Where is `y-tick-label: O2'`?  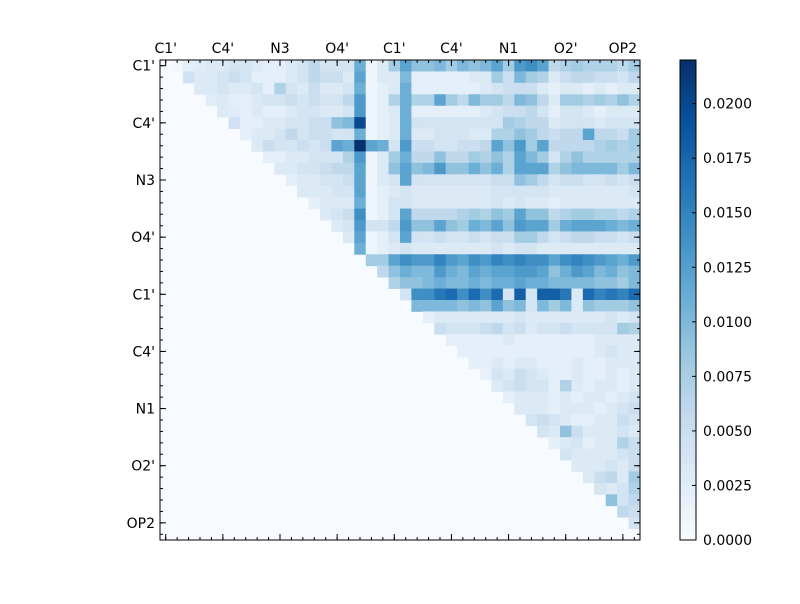
y-tick-label: O2' is located at coordinates (143, 467).